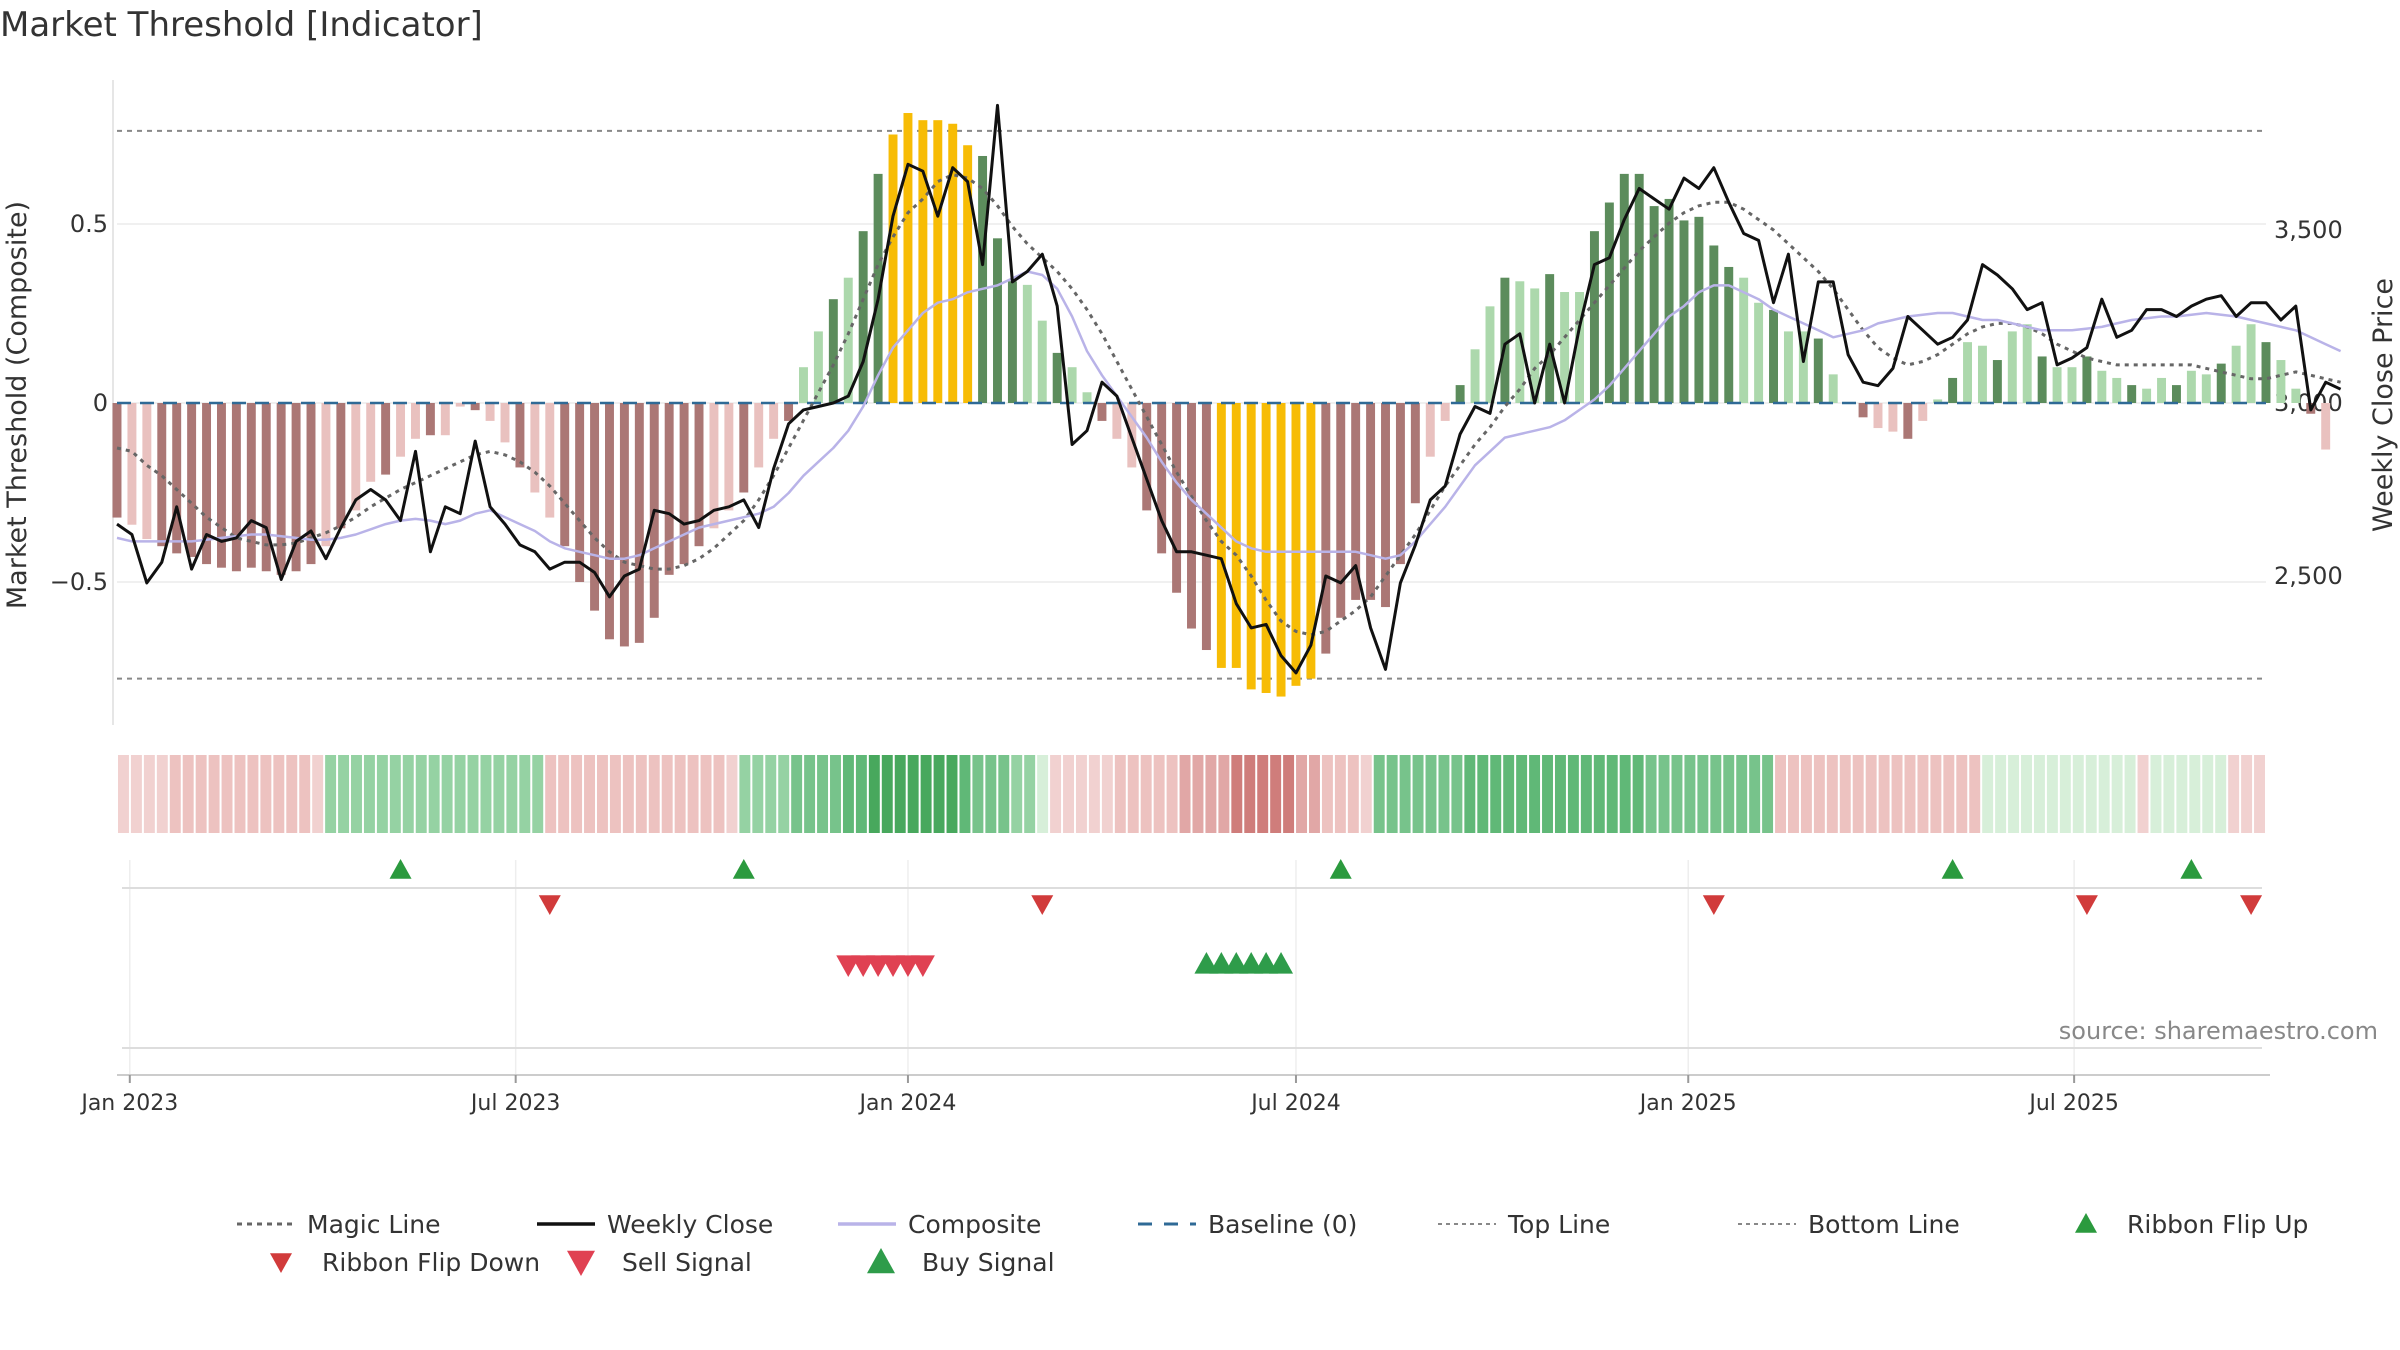  What do you see at coordinates (2073, 1103) in the screenshot?
I see `x-tick-label: Jul 2025` at bounding box center [2073, 1103].